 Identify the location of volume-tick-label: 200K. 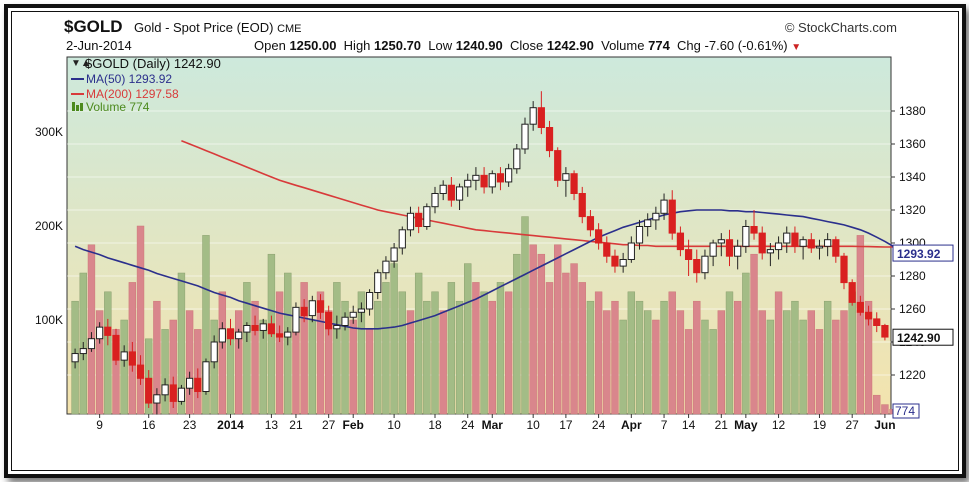
(49, 226).